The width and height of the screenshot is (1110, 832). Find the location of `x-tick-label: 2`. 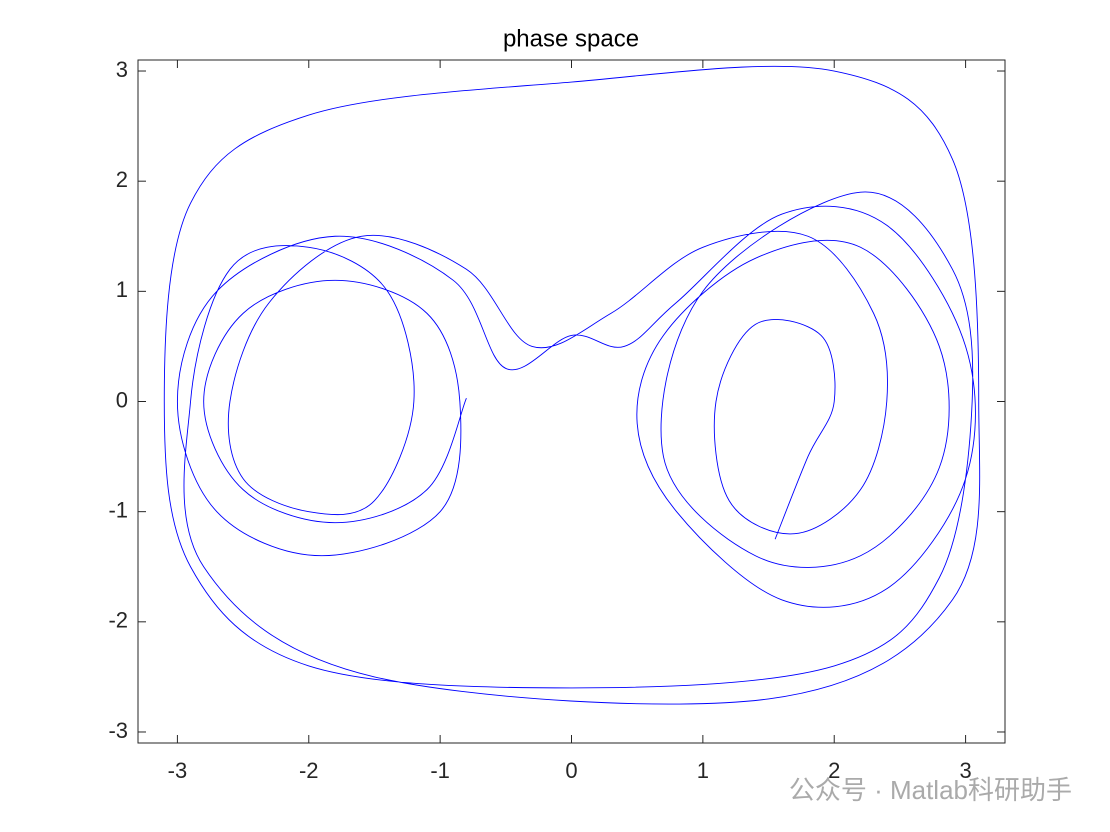

x-tick-label: 2 is located at coordinates (834, 770).